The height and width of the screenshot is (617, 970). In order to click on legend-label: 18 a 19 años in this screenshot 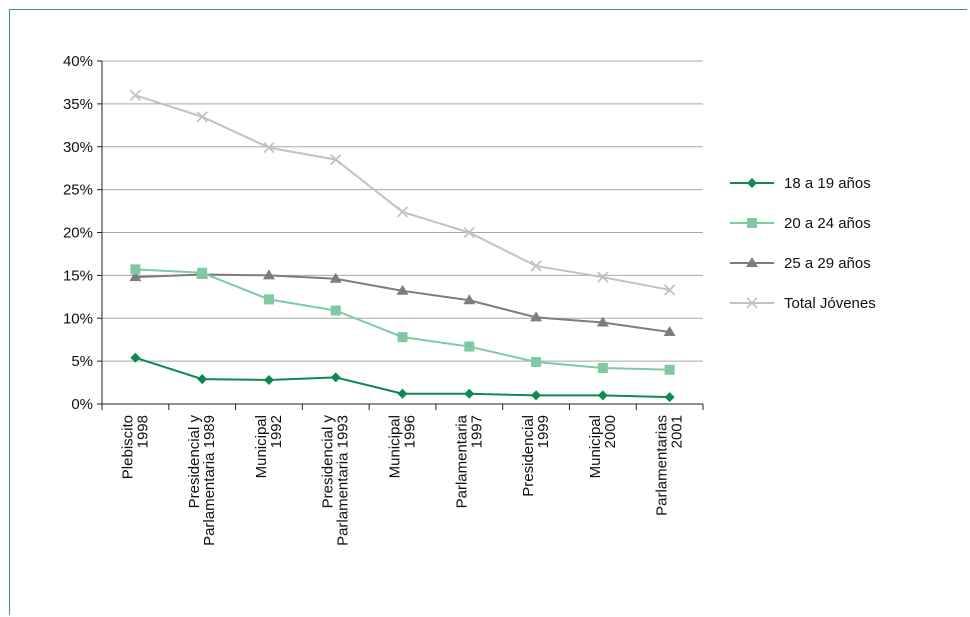, I will do `click(827, 183)`.